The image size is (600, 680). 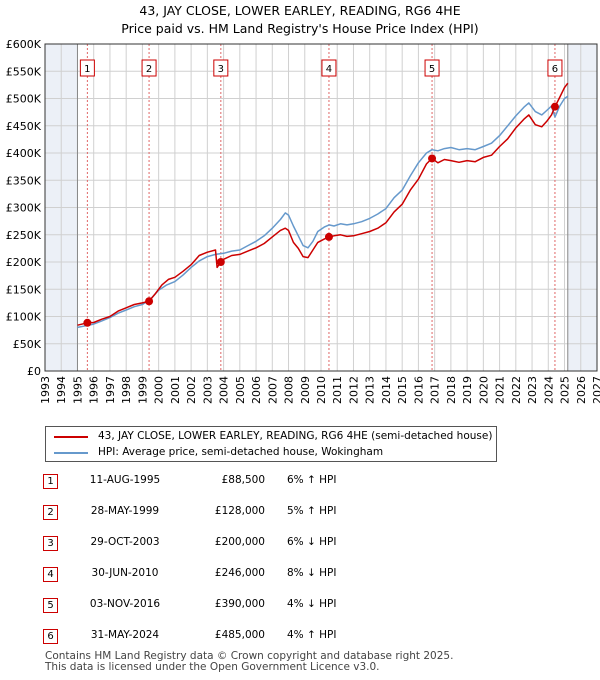 I want to click on sale-date: 31-MAY-2024, so click(x=125, y=635).